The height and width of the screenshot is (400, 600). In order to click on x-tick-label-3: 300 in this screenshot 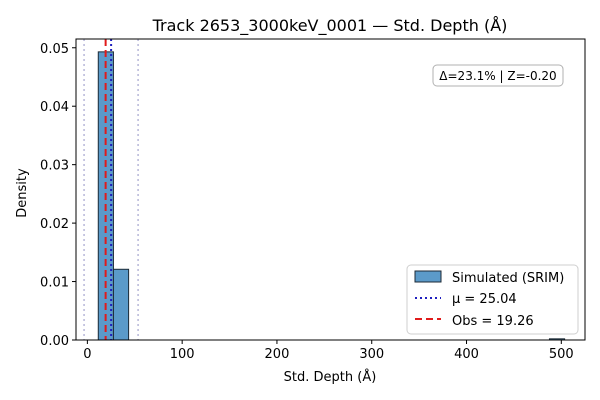, I will do `click(371, 354)`.